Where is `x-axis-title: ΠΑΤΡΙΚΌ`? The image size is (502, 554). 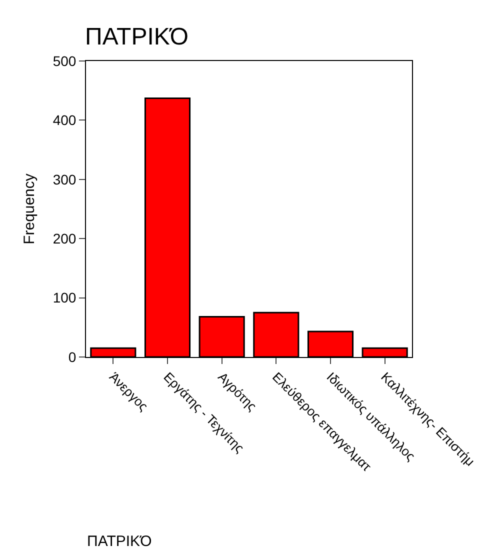
x-axis-title: ΠΑΤΡΙΚΌ is located at coordinates (119, 541).